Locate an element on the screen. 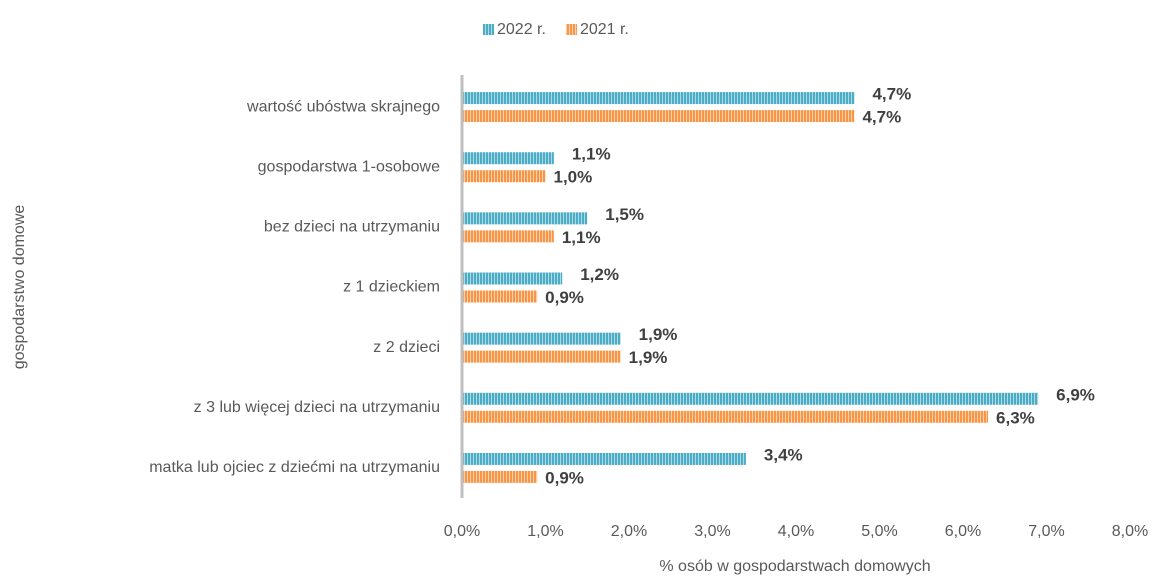  y-tick-label: bez dzieci na utrzymaniu is located at coordinates (352, 227).